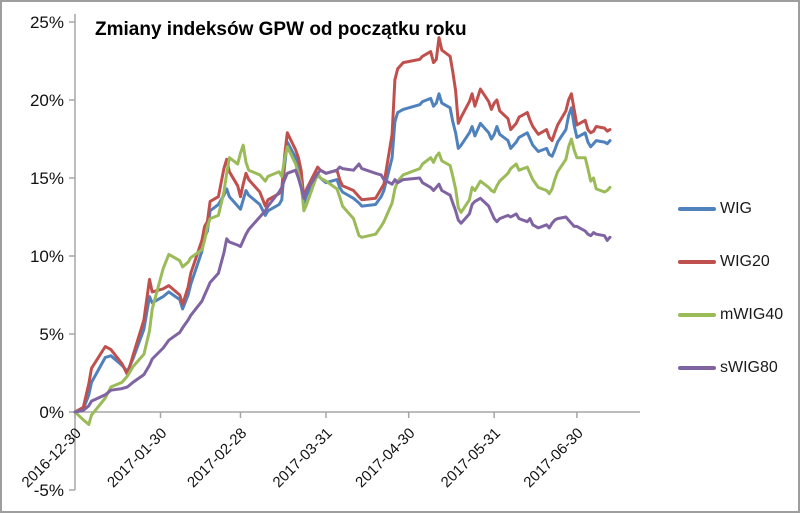 This screenshot has width=800, height=513. What do you see at coordinates (697, 209) in the screenshot?
I see `legend-swatch-wig-icon` at bounding box center [697, 209].